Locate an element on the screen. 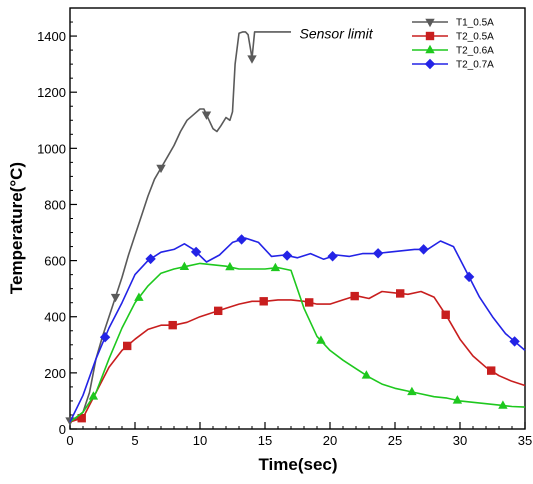  y-tick-label: 600 is located at coordinates (55, 261).